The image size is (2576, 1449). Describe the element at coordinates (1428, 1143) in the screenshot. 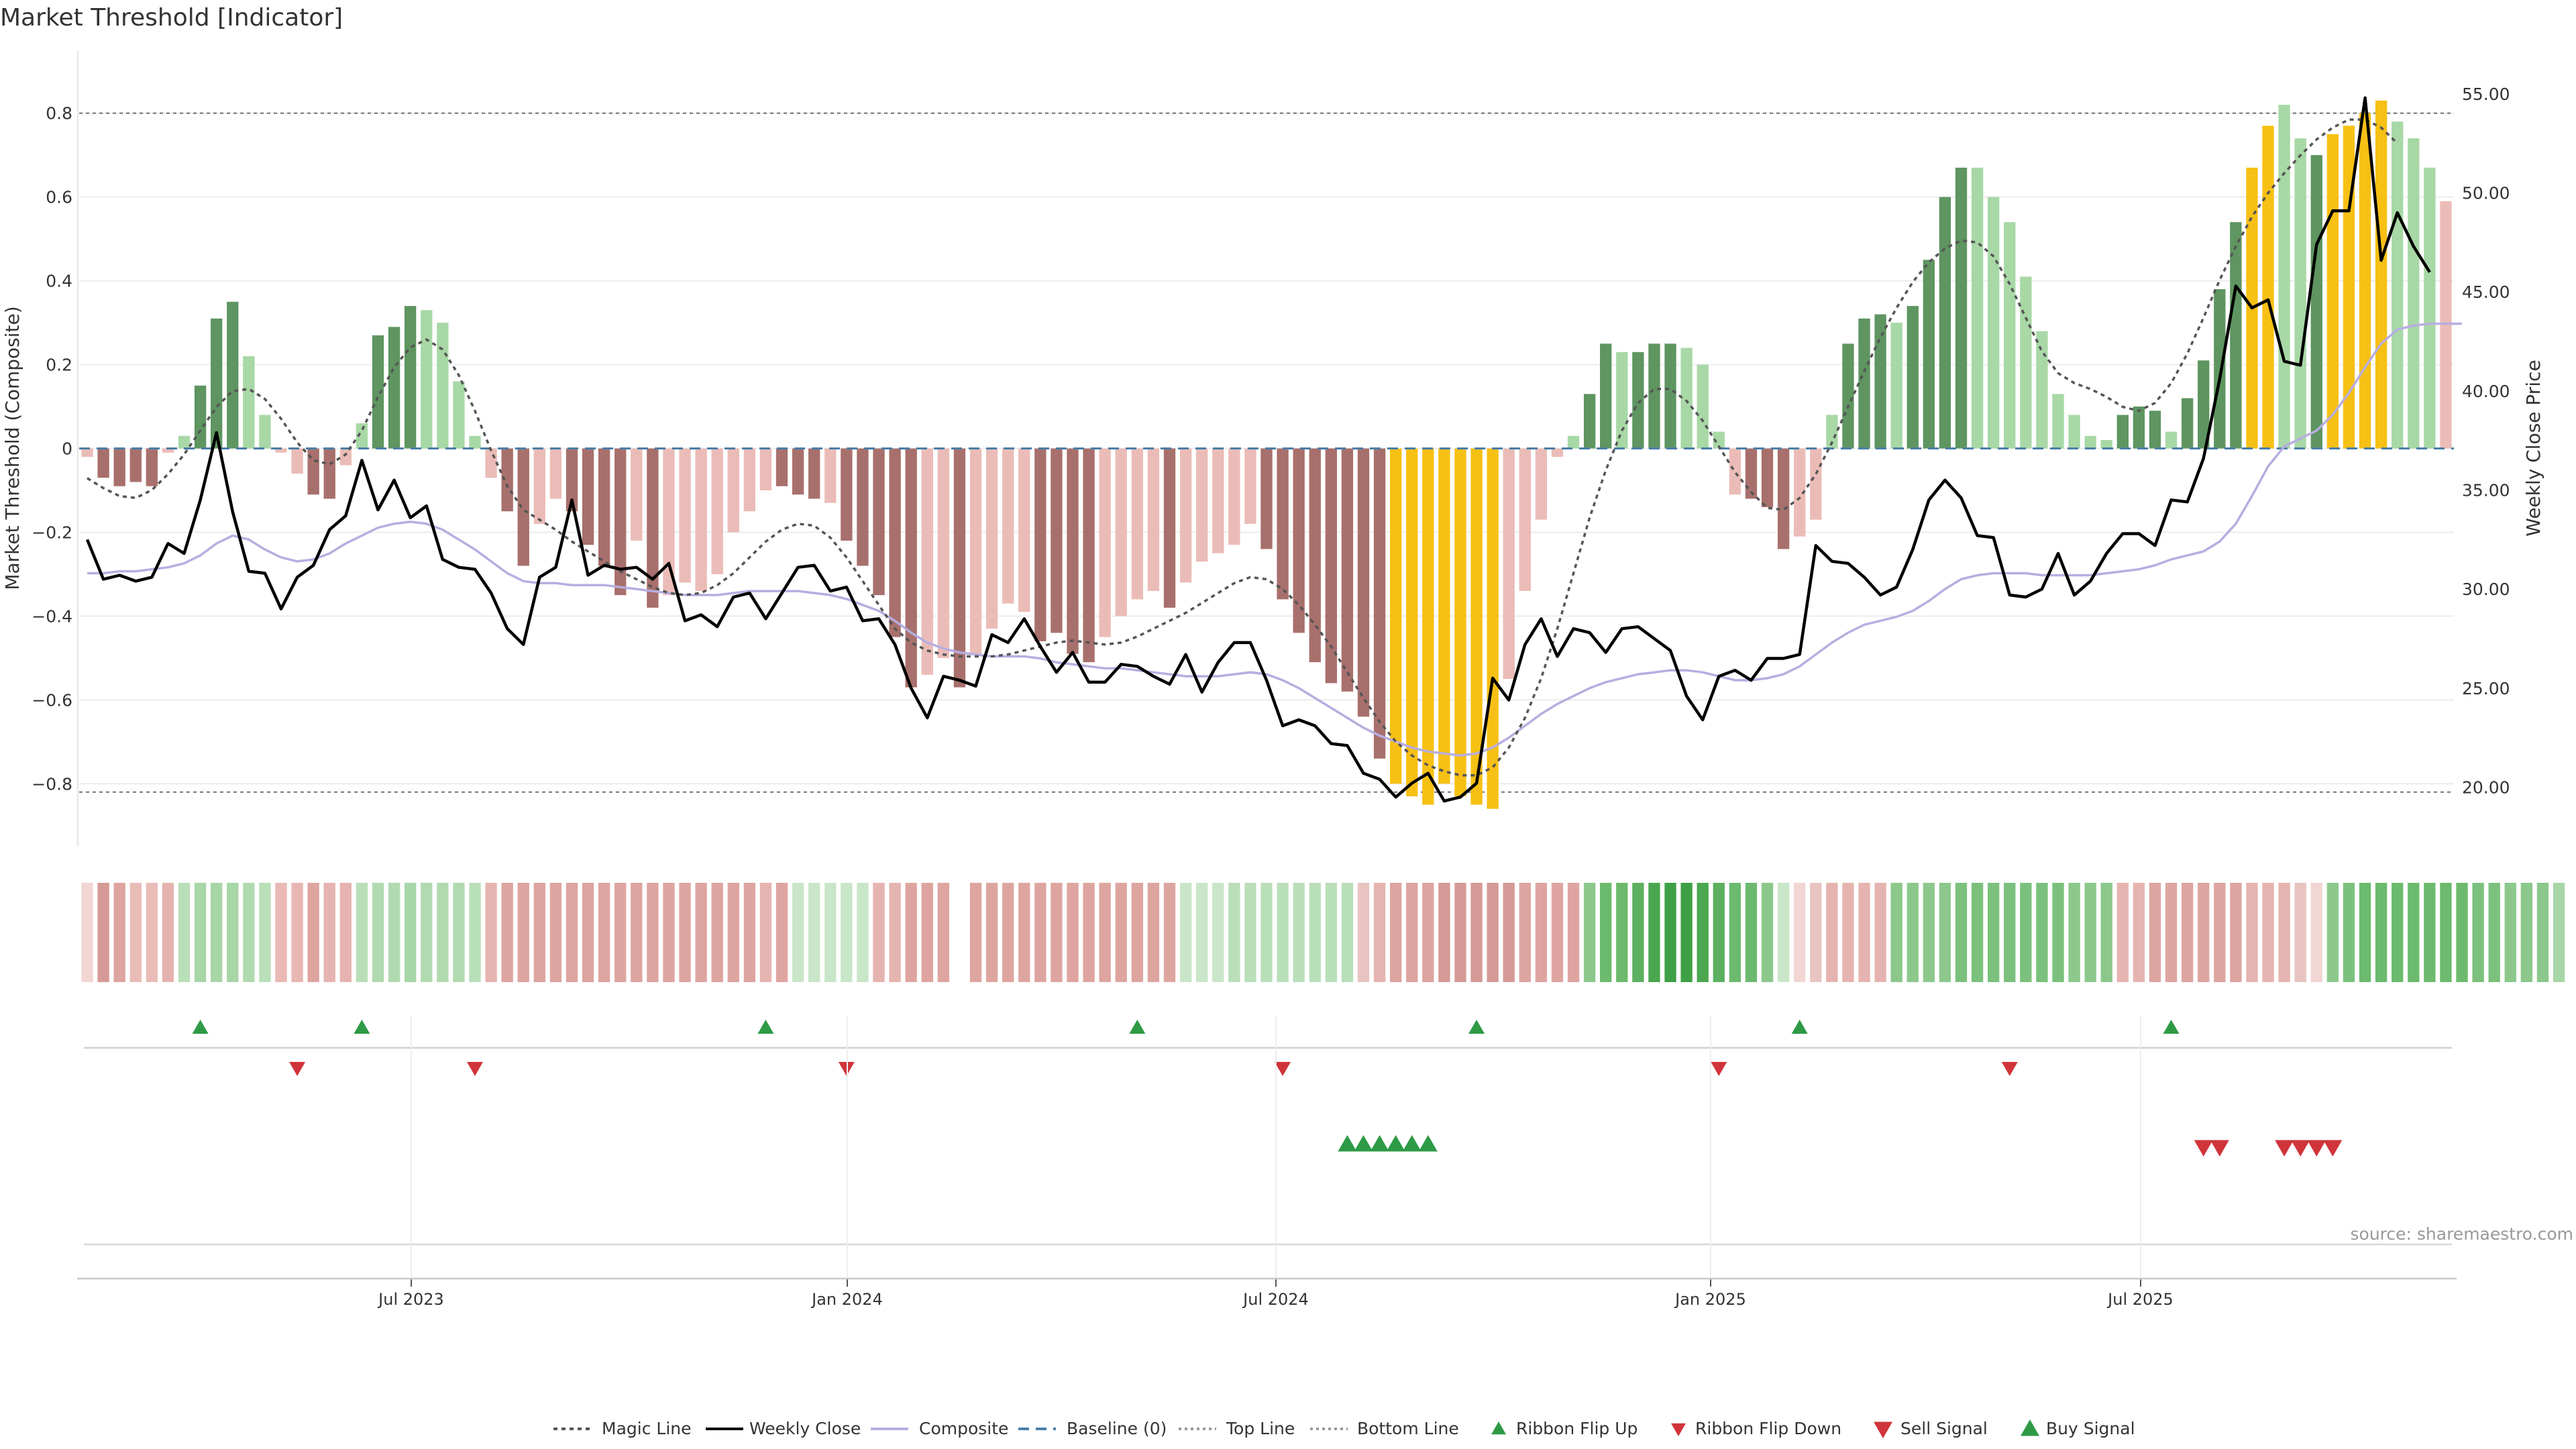

I see `buy-signal-marker` at that location.